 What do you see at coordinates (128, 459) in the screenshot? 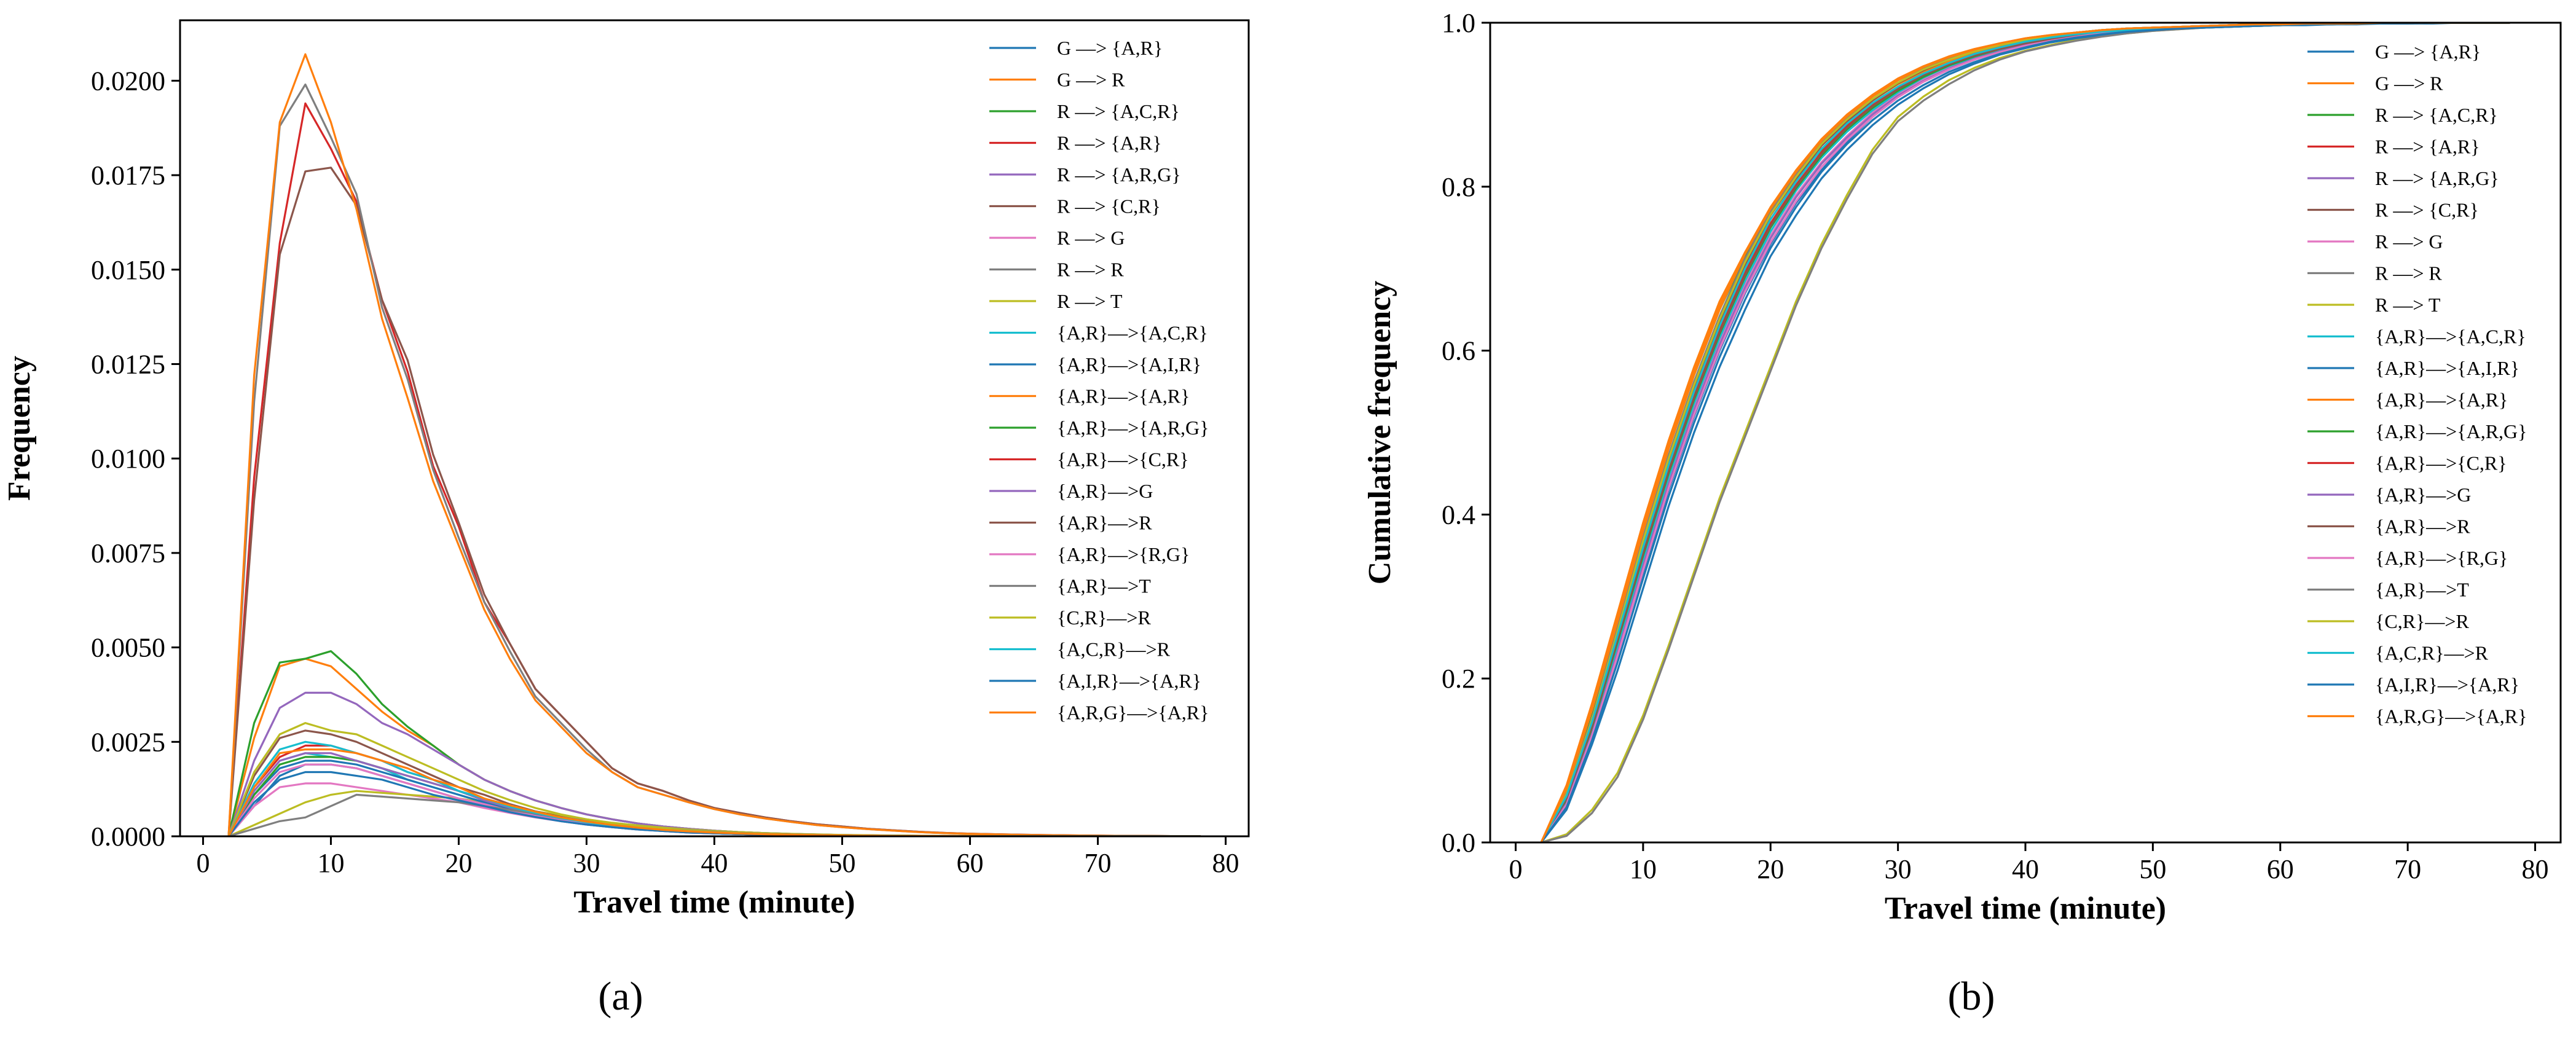
I see `y-tick-label: 0.0100` at bounding box center [128, 459].